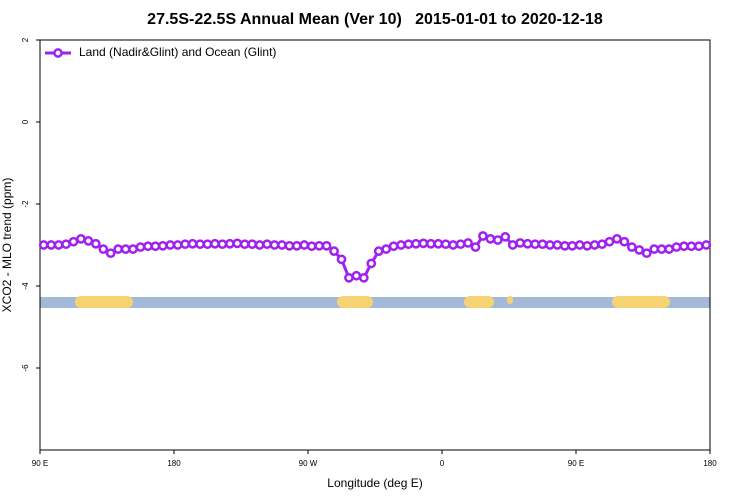 This screenshot has height=500, width=750. I want to click on y-tick-label: 2, so click(25, 39).